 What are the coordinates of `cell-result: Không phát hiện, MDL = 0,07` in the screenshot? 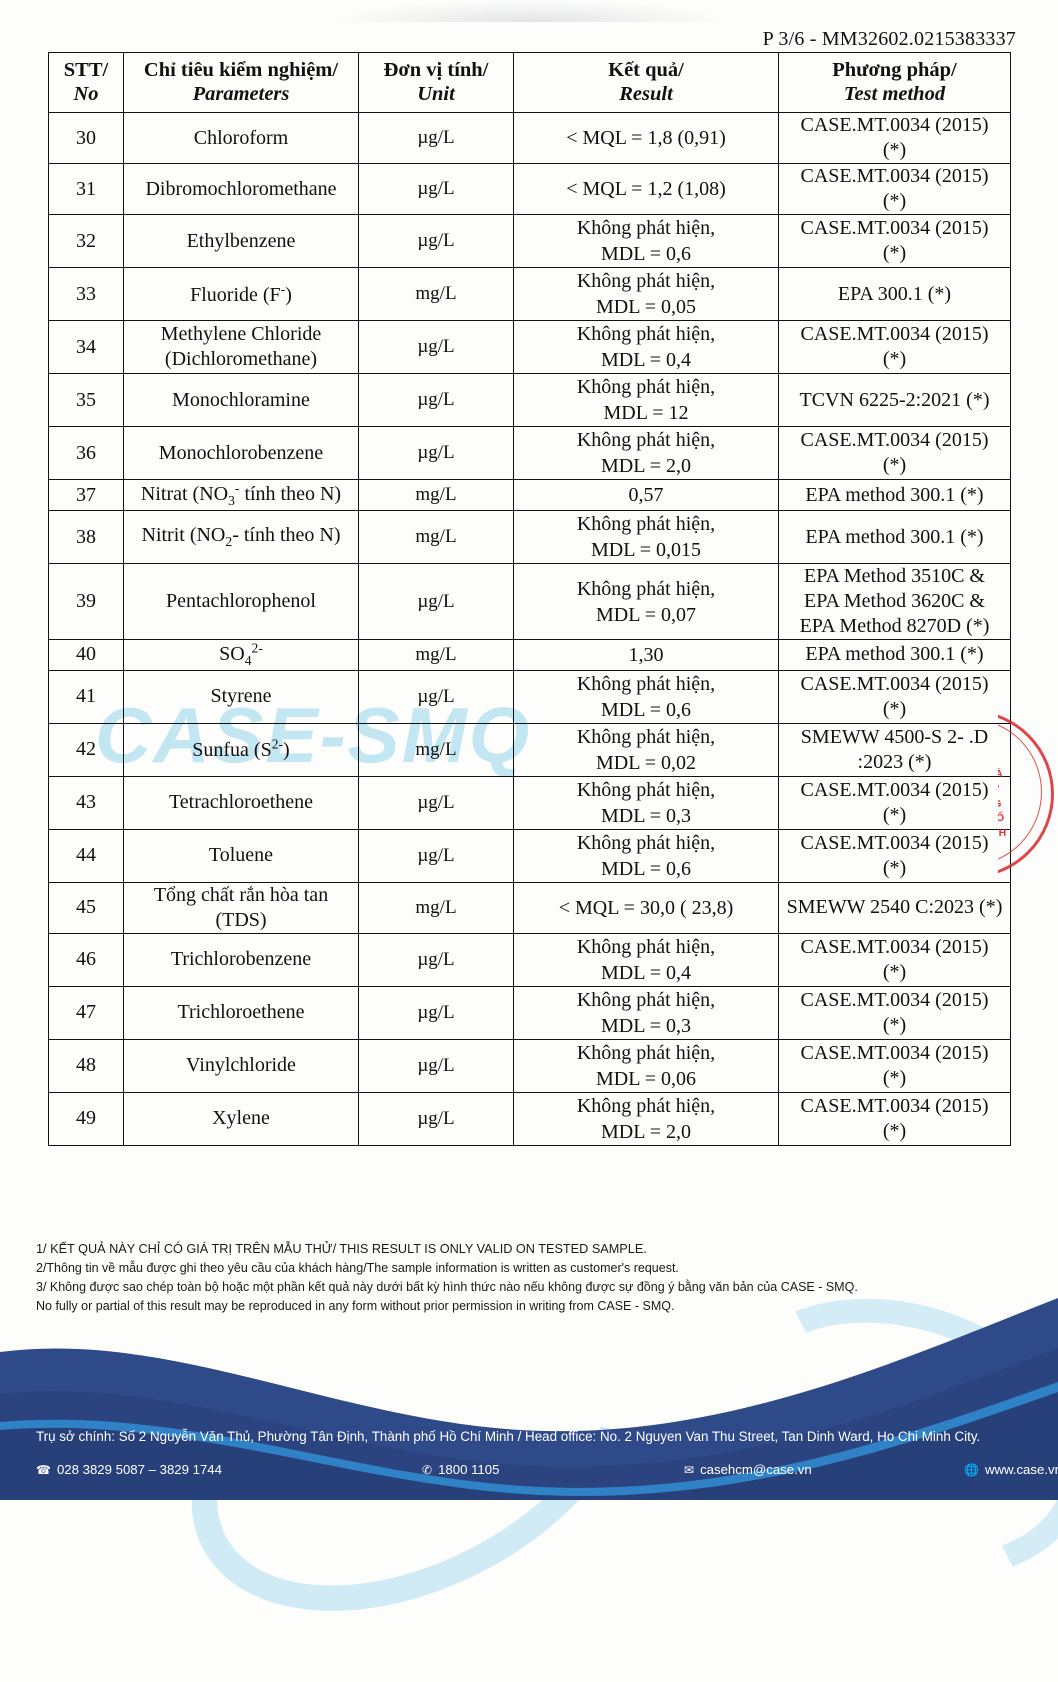 It's located at (646, 602).